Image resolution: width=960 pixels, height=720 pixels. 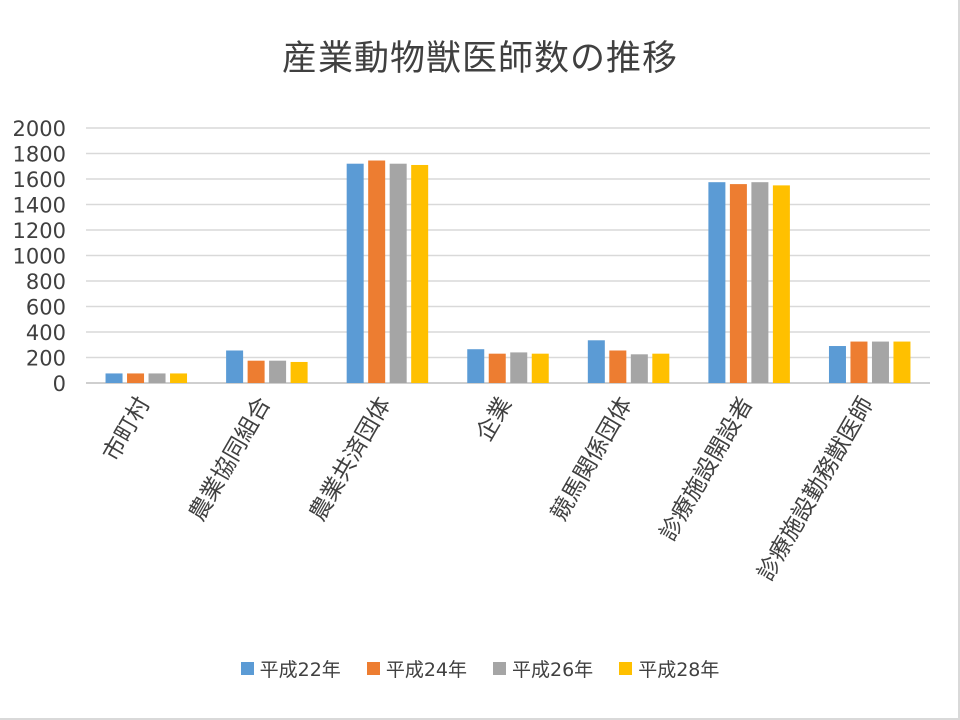 What do you see at coordinates (479, 59) in the screenshot?
I see `chart-title: 産業動物獣医師数の推移` at bounding box center [479, 59].